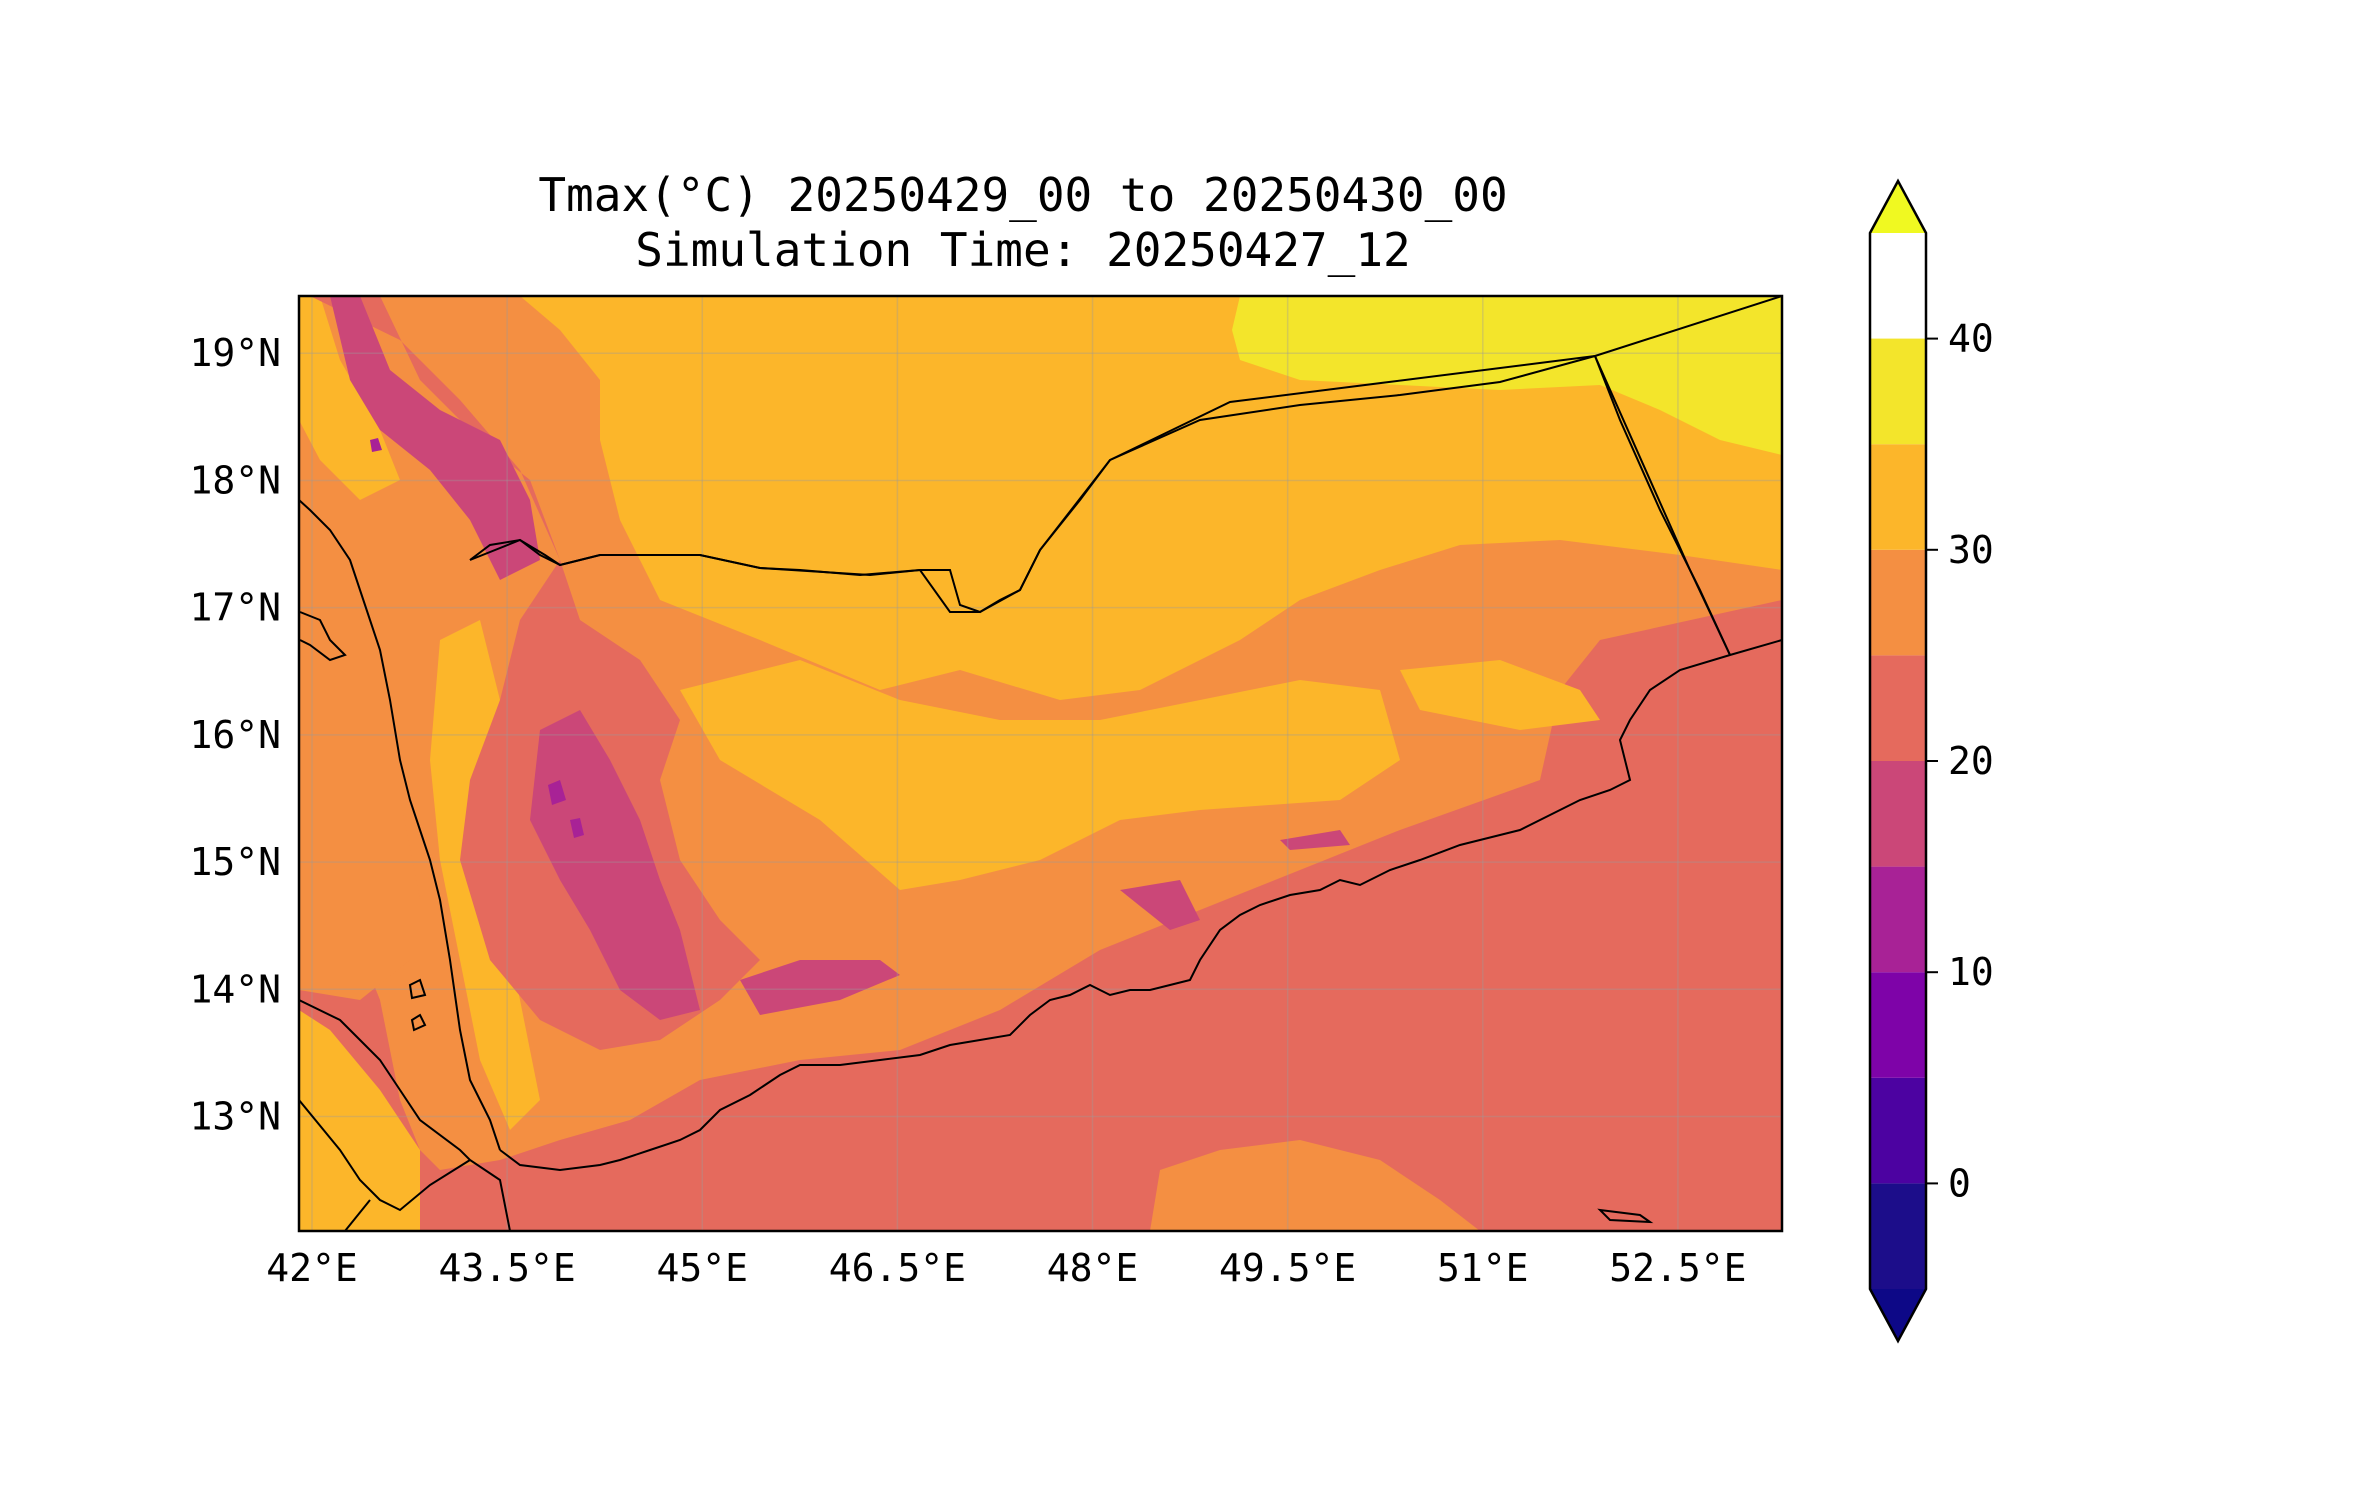 The image size is (2371, 1500). What do you see at coordinates (1022, 195) in the screenshot?
I see `map-title-line1: Tmax(°C) 20250429_00 to 20250430_00` at bounding box center [1022, 195].